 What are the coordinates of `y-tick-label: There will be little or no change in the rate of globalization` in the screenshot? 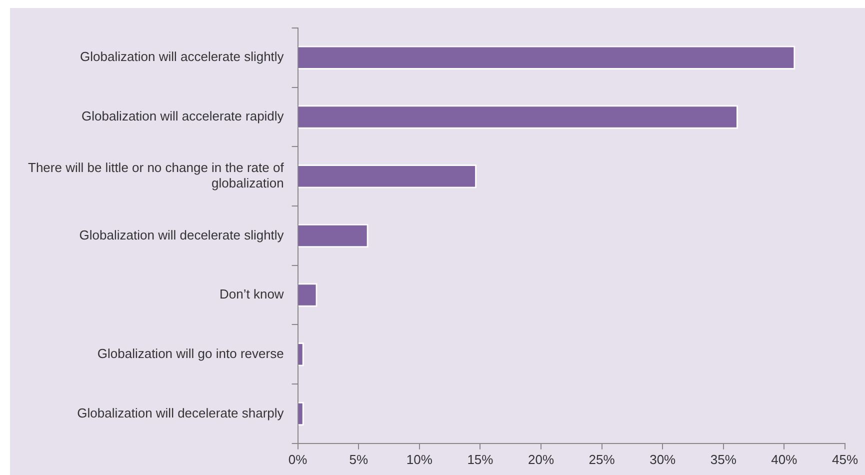 It's located at (156, 175).